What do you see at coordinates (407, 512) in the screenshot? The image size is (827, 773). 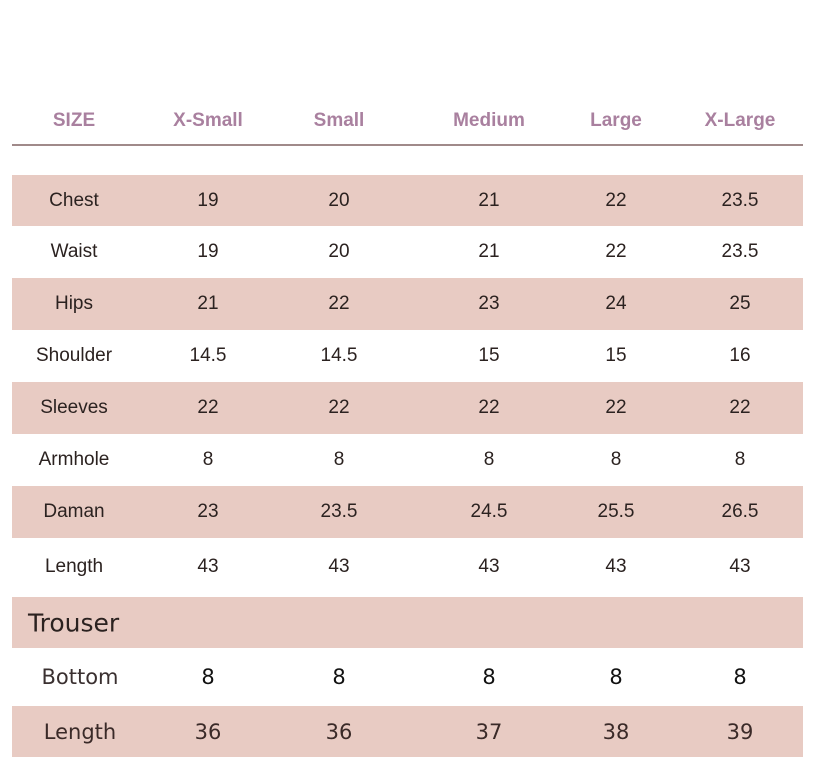 I see `table-row: Daman 23 23.5 24.5 25.5 26.5` at bounding box center [407, 512].